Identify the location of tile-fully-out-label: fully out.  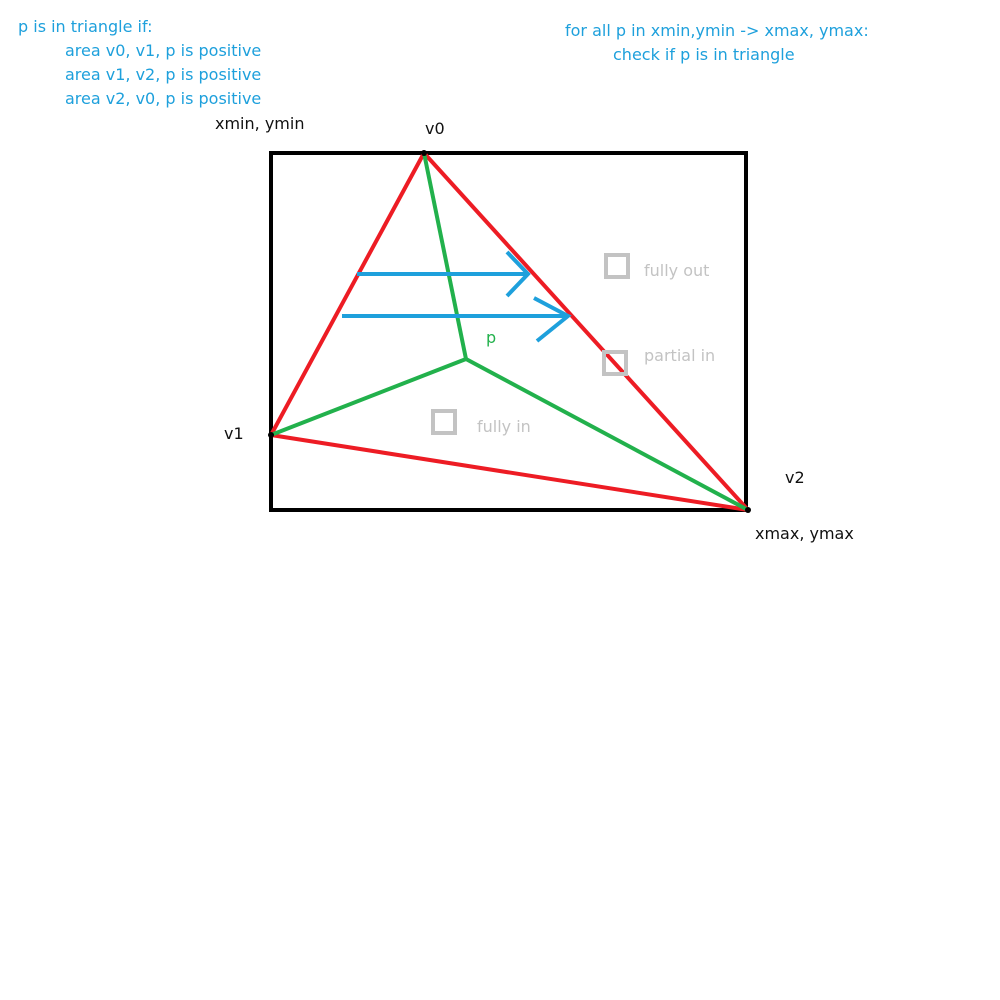
(677, 270).